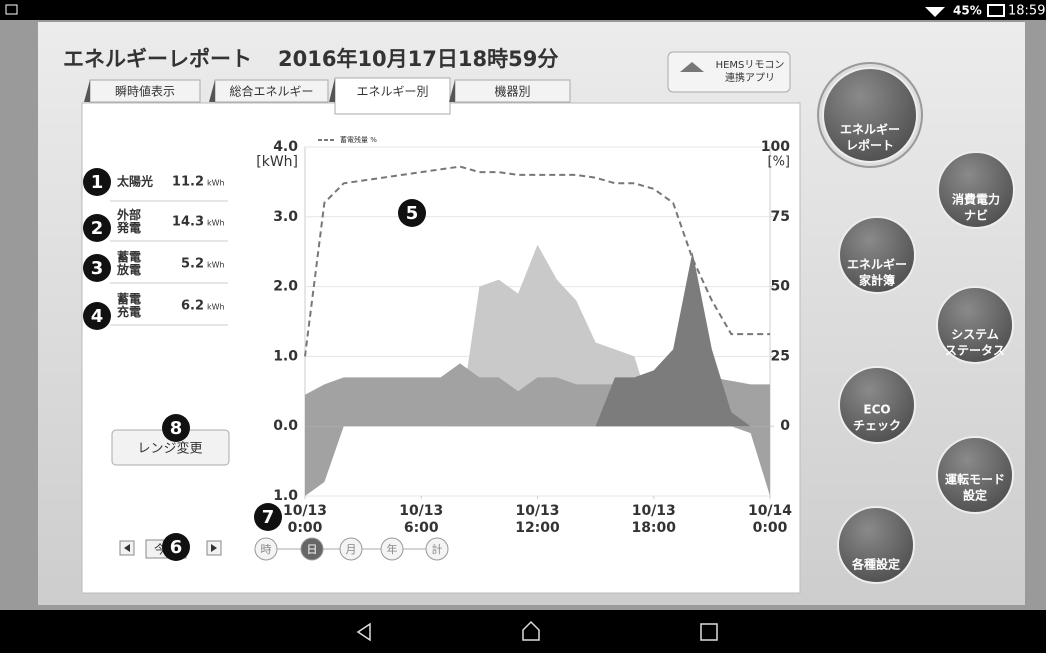 This screenshot has height=657, width=1046. Describe the element at coordinates (285, 426) in the screenshot. I see `y-tick-label: 0.0` at that location.